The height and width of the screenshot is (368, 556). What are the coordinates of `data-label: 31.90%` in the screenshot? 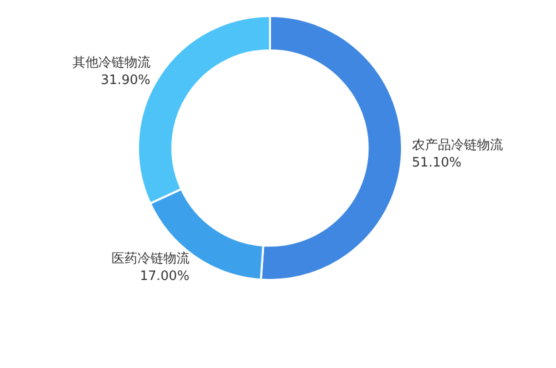 It's located at (125, 80).